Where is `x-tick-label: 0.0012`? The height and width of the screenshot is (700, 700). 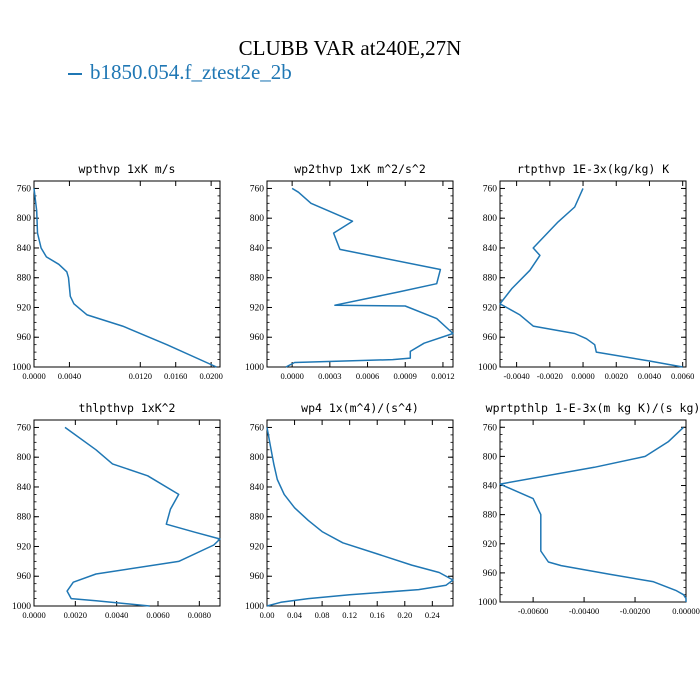
x-tick-label: 0.0012 is located at coordinates (442, 376).